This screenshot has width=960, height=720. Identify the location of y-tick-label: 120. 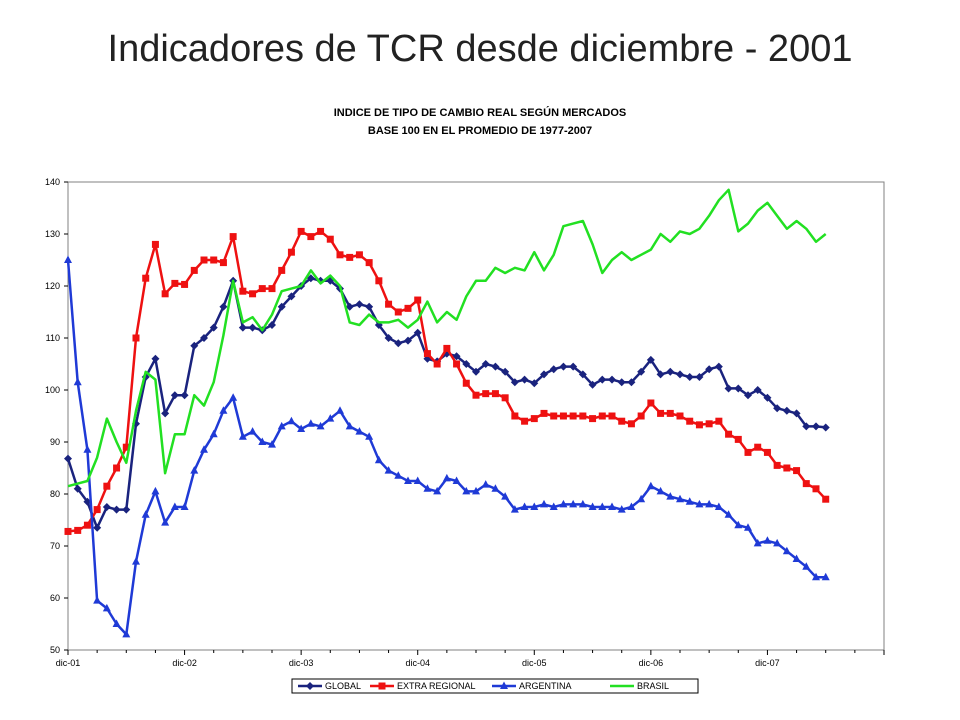
(52, 286).